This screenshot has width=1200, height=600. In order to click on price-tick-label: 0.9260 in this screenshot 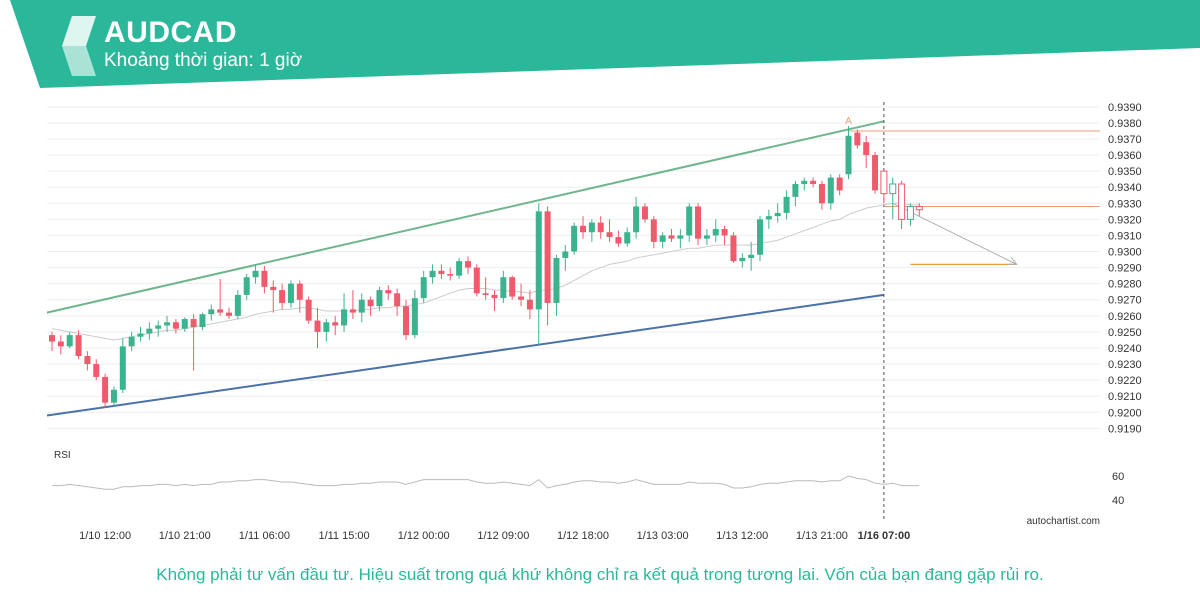, I will do `click(1125, 317)`.